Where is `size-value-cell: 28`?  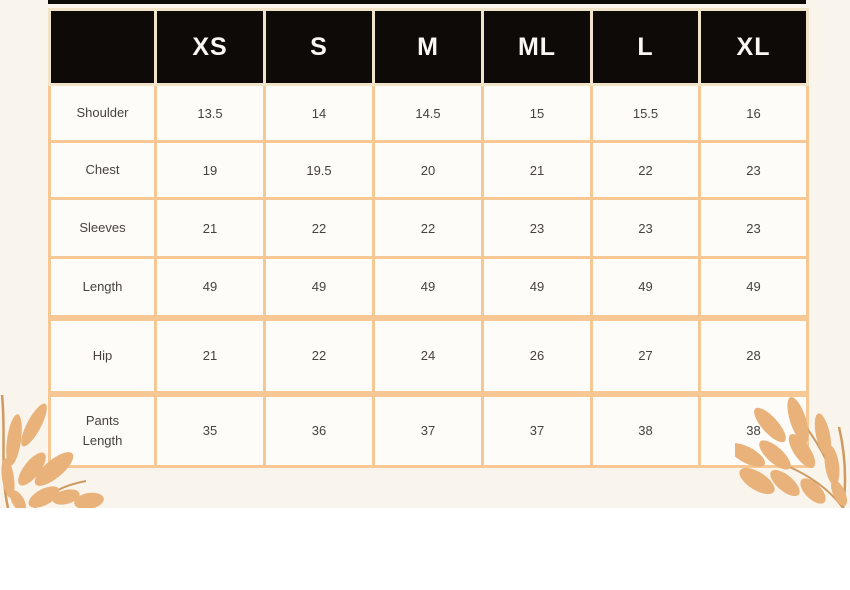
size-value-cell: 28 is located at coordinates (753, 354).